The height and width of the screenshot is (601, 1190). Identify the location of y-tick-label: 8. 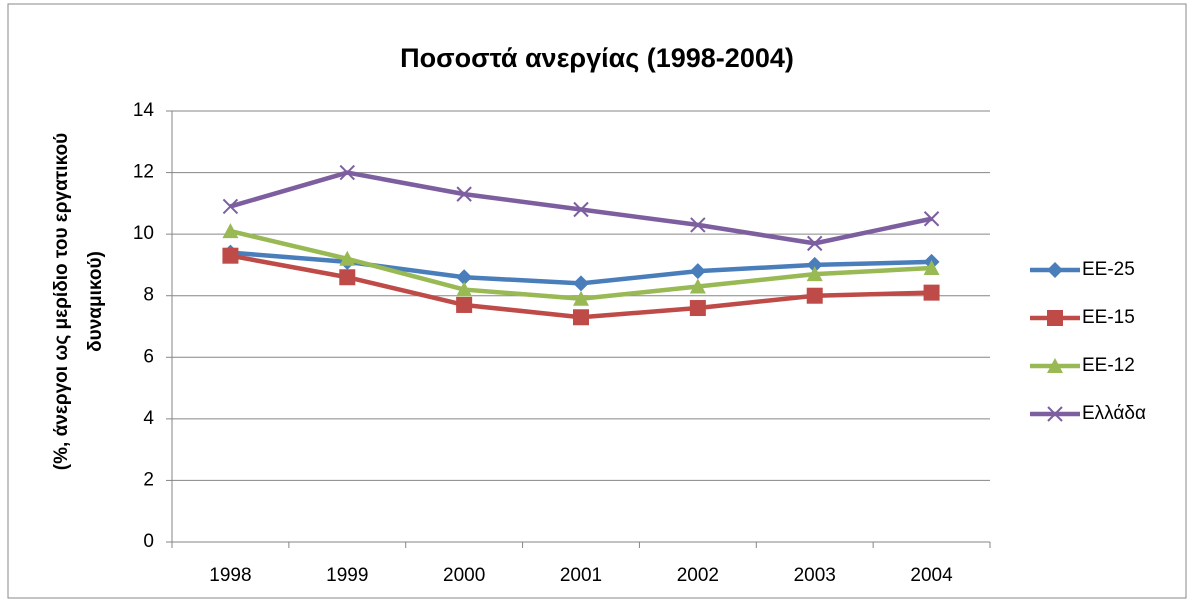
(148, 295).